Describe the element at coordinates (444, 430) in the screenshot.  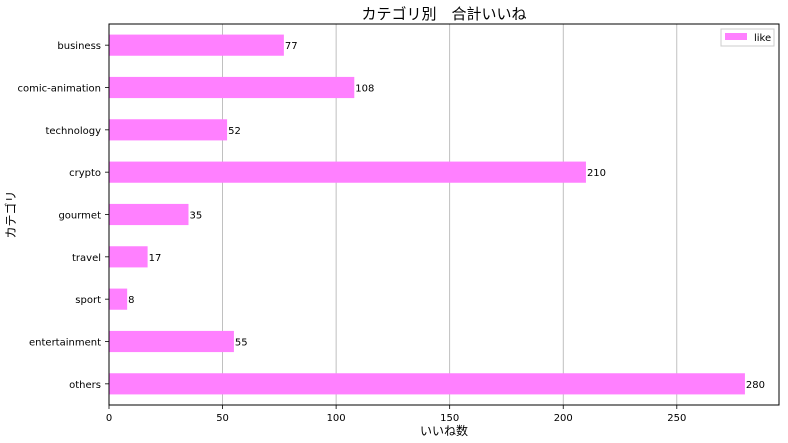
I see `x-axis-title: いいね数` at that location.